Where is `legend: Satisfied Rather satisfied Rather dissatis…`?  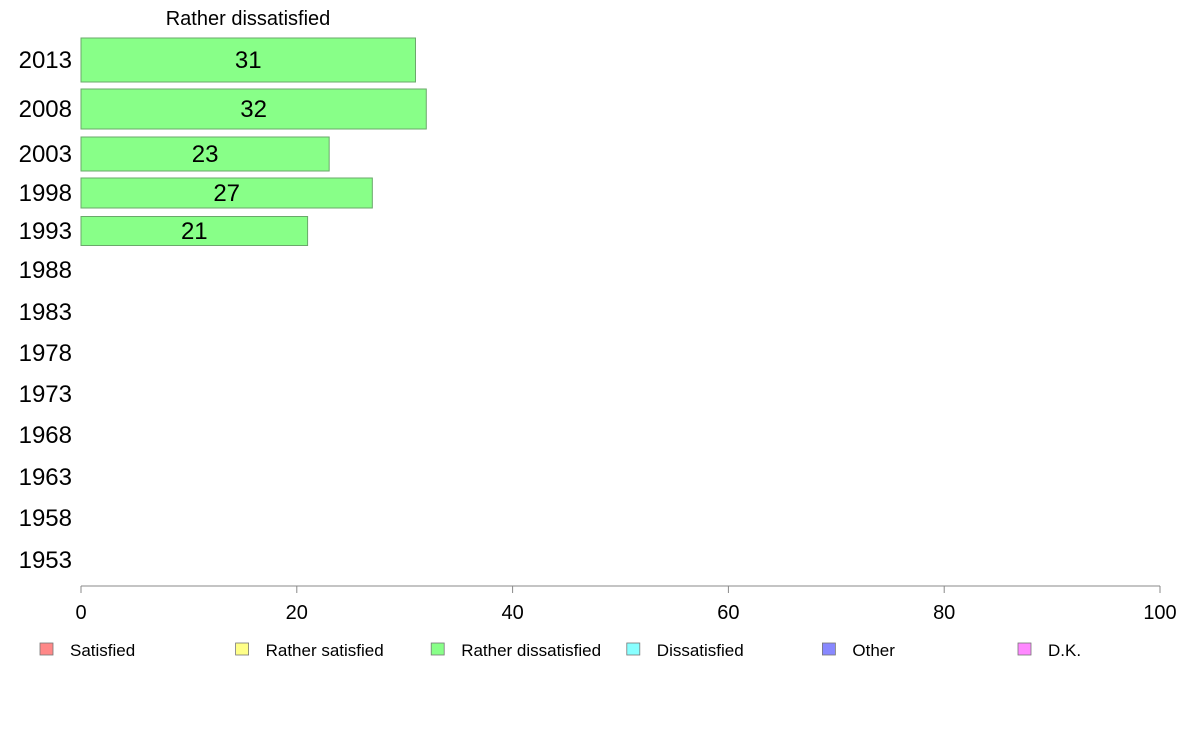 legend: Satisfied Rather satisfied Rather dissatis… is located at coordinates (560, 650).